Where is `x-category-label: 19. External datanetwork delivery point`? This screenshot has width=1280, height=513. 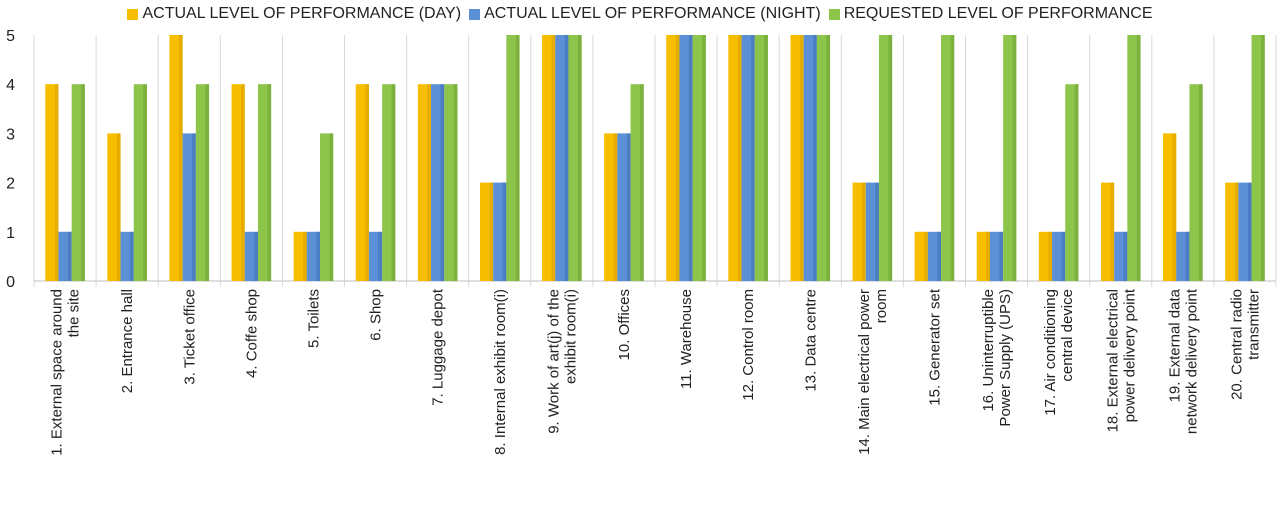 x-category-label: 19. External datanetwork delivery point is located at coordinates (1183, 361).